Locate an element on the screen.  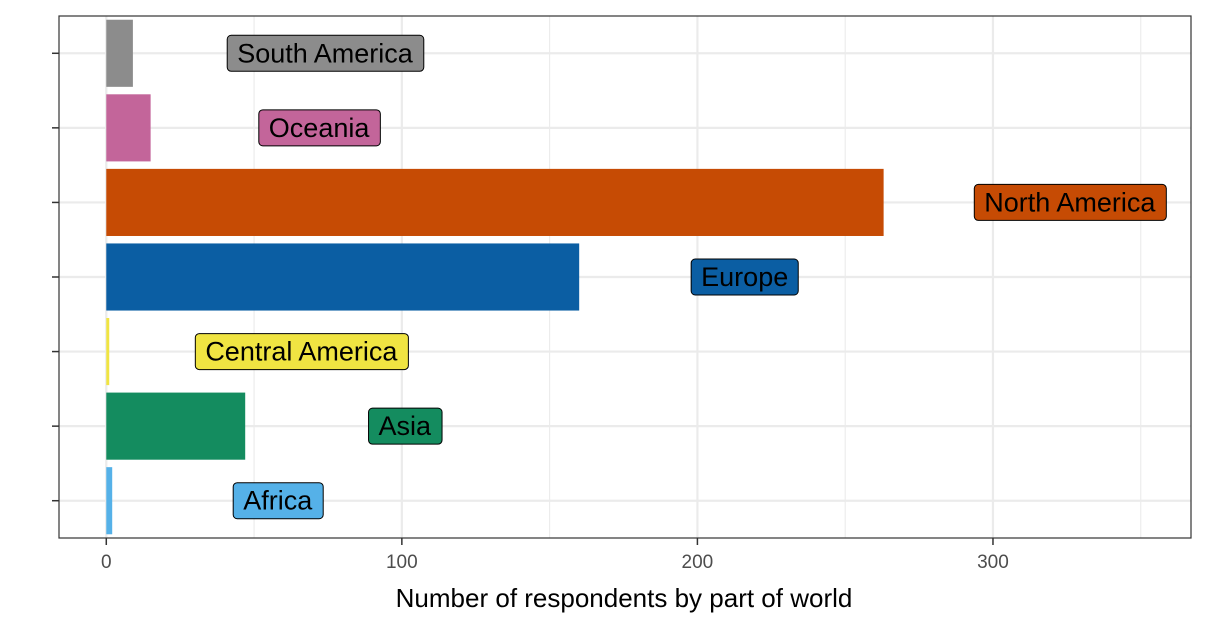
bar-label: Africa is located at coordinates (278, 501).